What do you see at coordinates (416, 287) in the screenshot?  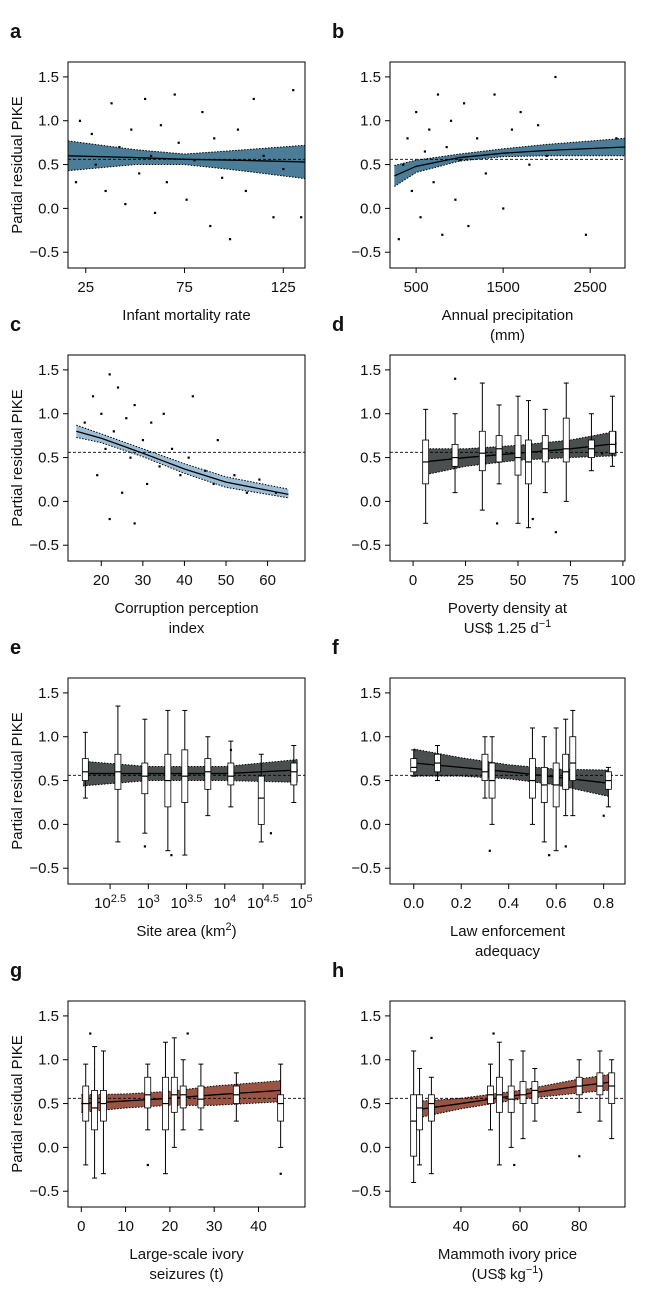 I see `x-tick-label: 500` at bounding box center [416, 287].